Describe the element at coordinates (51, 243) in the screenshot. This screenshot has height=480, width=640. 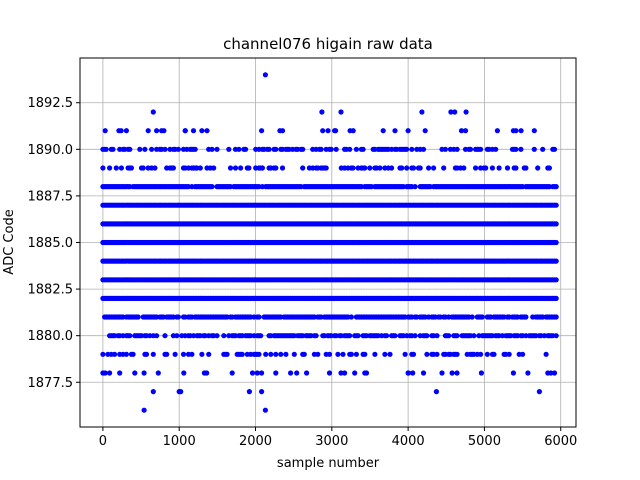
I see `y-tick-label: 1885.0` at that location.